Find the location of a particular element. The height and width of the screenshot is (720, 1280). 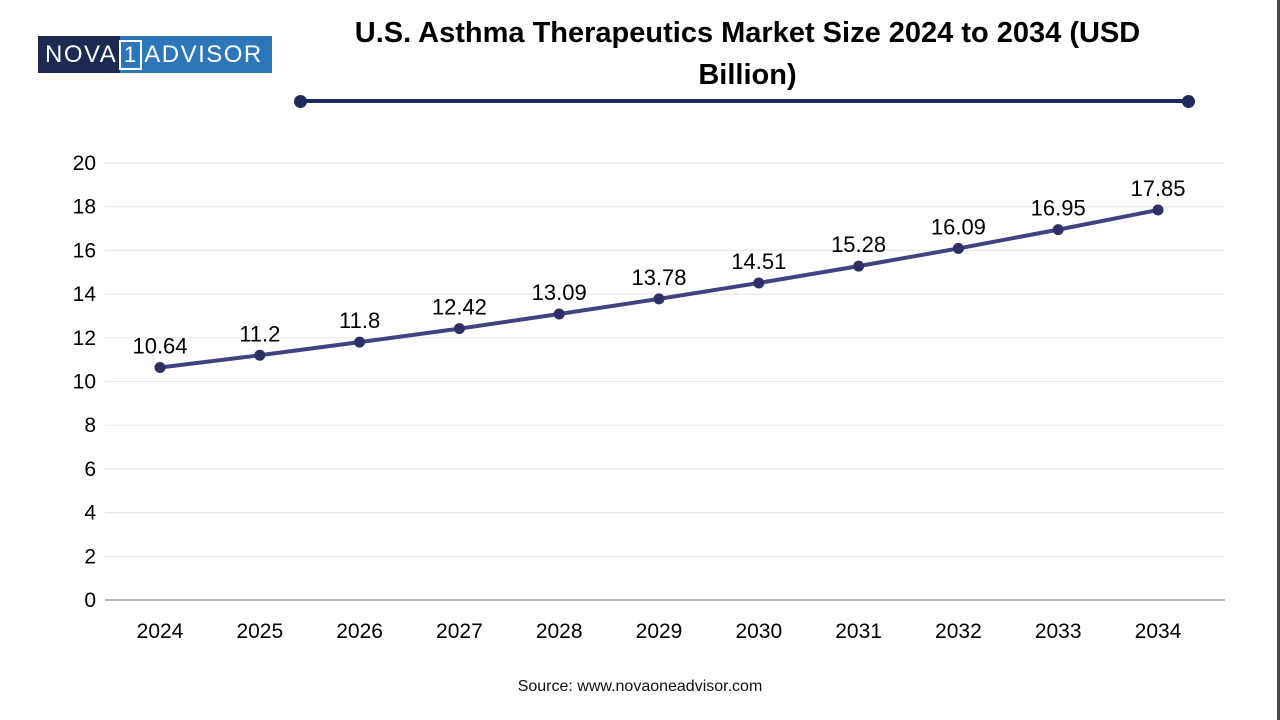

data-point-label: 15.28 is located at coordinates (858, 244).